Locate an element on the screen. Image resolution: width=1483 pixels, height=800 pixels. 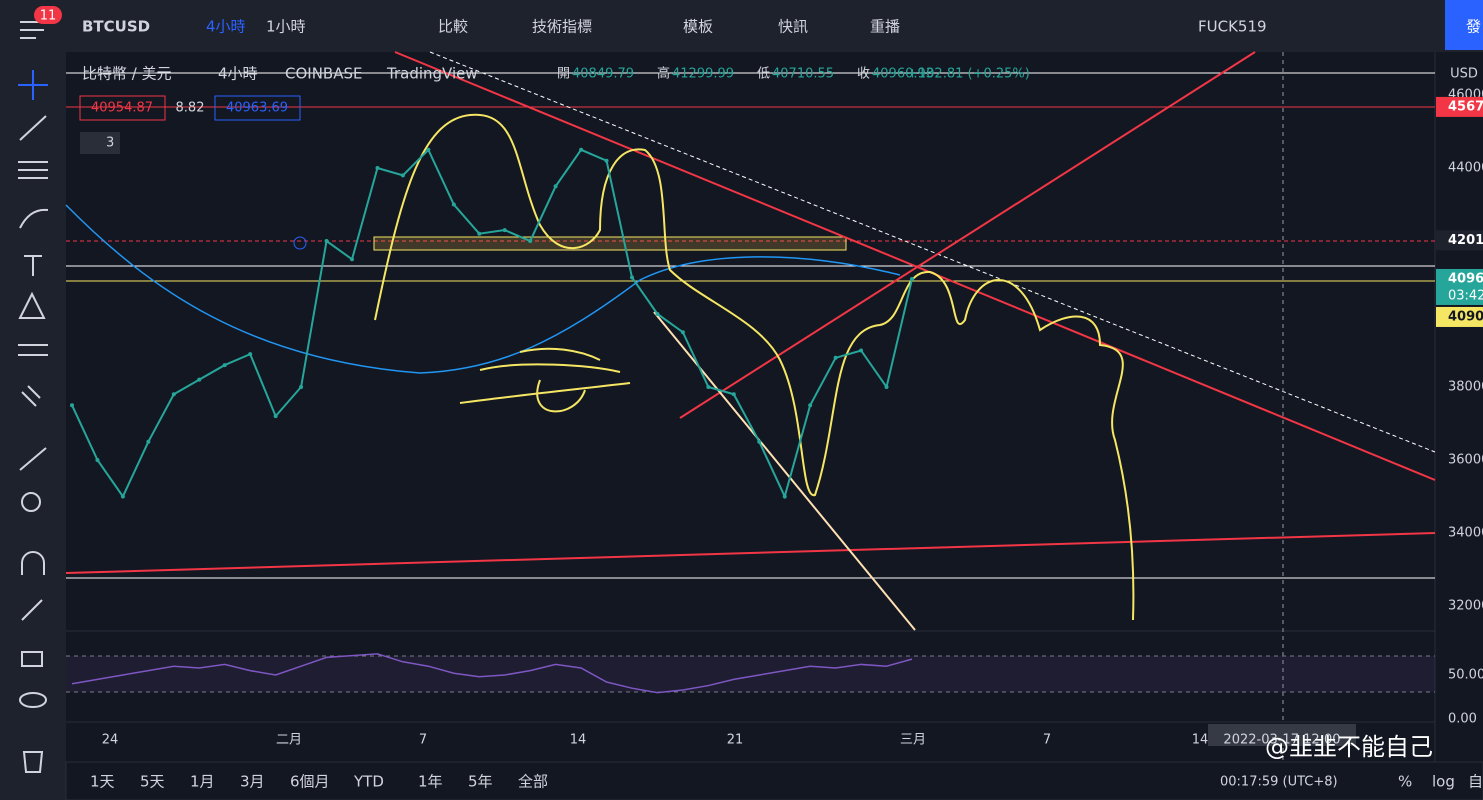
lock-tool is located at coordinates (32, 659).